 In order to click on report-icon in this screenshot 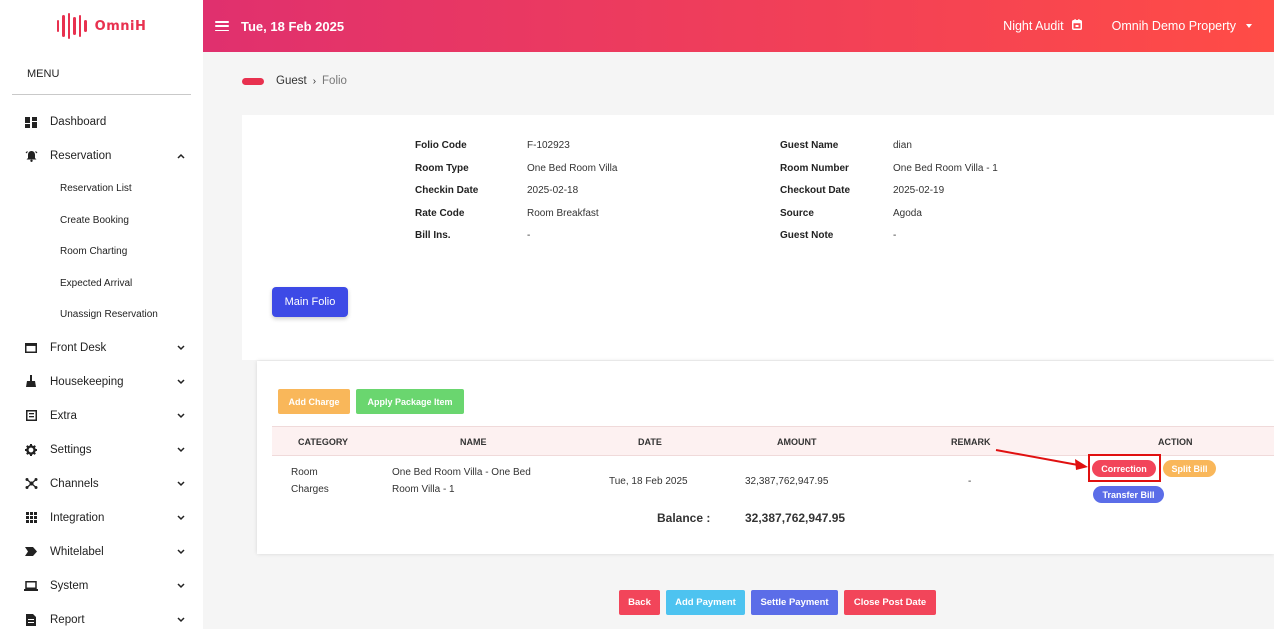, I will do `click(31, 620)`.